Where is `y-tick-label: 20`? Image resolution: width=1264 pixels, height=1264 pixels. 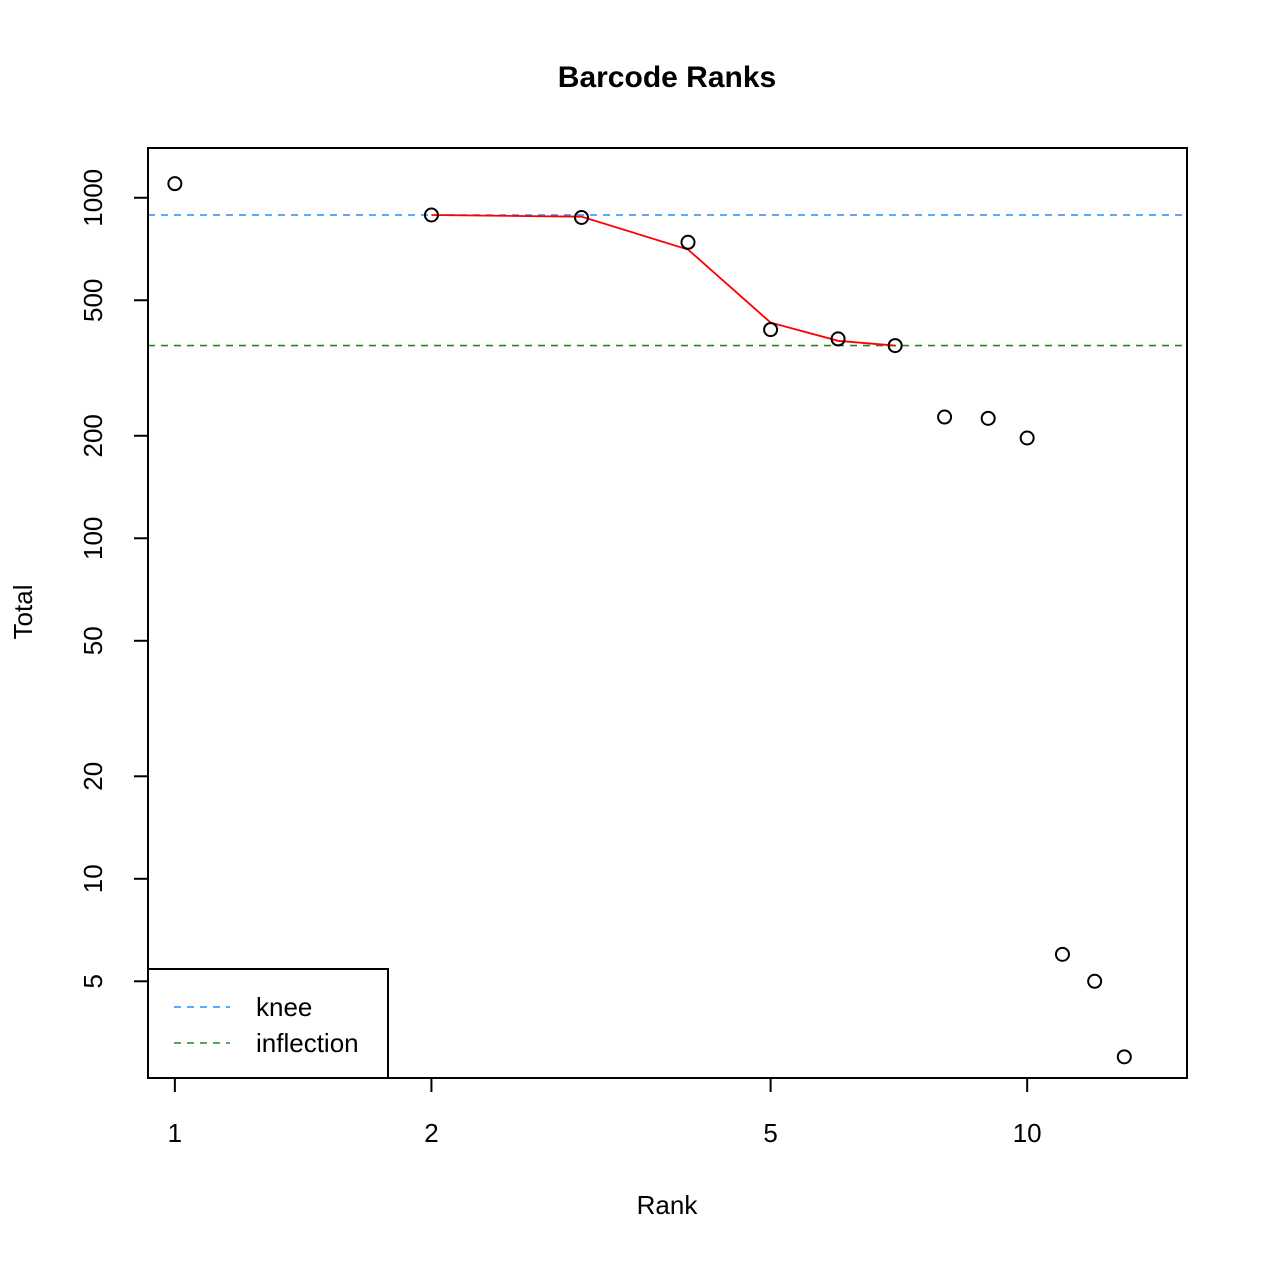
y-tick-label: 20 is located at coordinates (93, 776).